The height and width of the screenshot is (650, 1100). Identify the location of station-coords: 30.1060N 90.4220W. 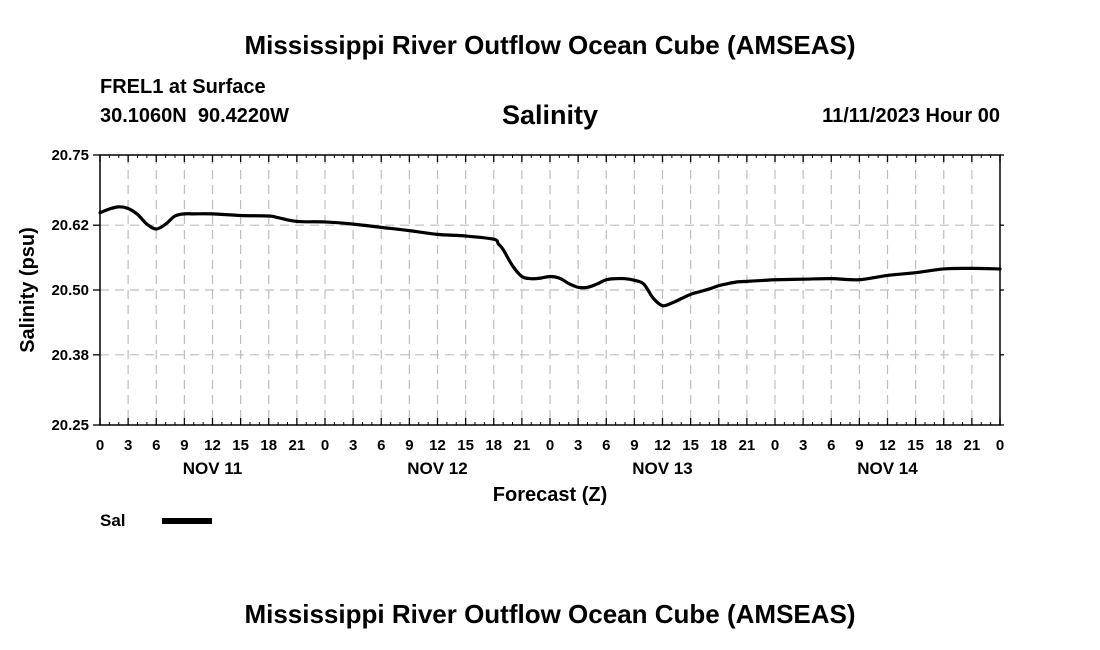
(195, 116).